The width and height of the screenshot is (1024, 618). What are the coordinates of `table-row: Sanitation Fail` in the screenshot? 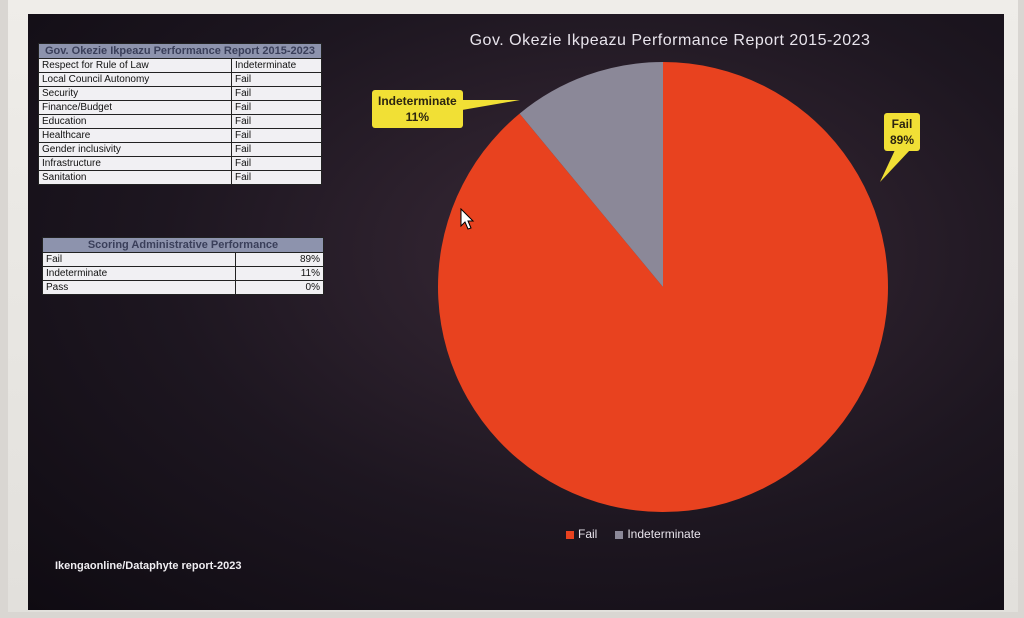 It's located at (180, 177).